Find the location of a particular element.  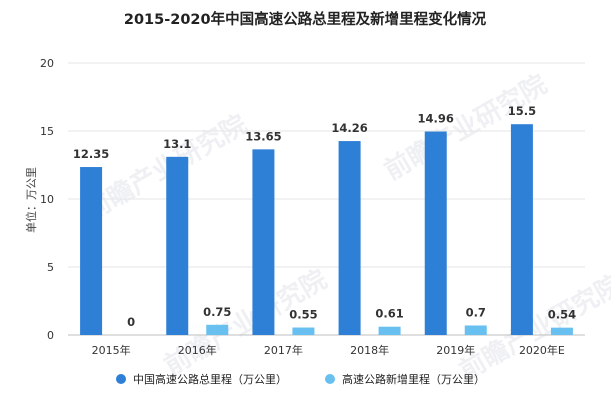

y-tick-labels: 0 5 10 15 20 is located at coordinates (47, 199).